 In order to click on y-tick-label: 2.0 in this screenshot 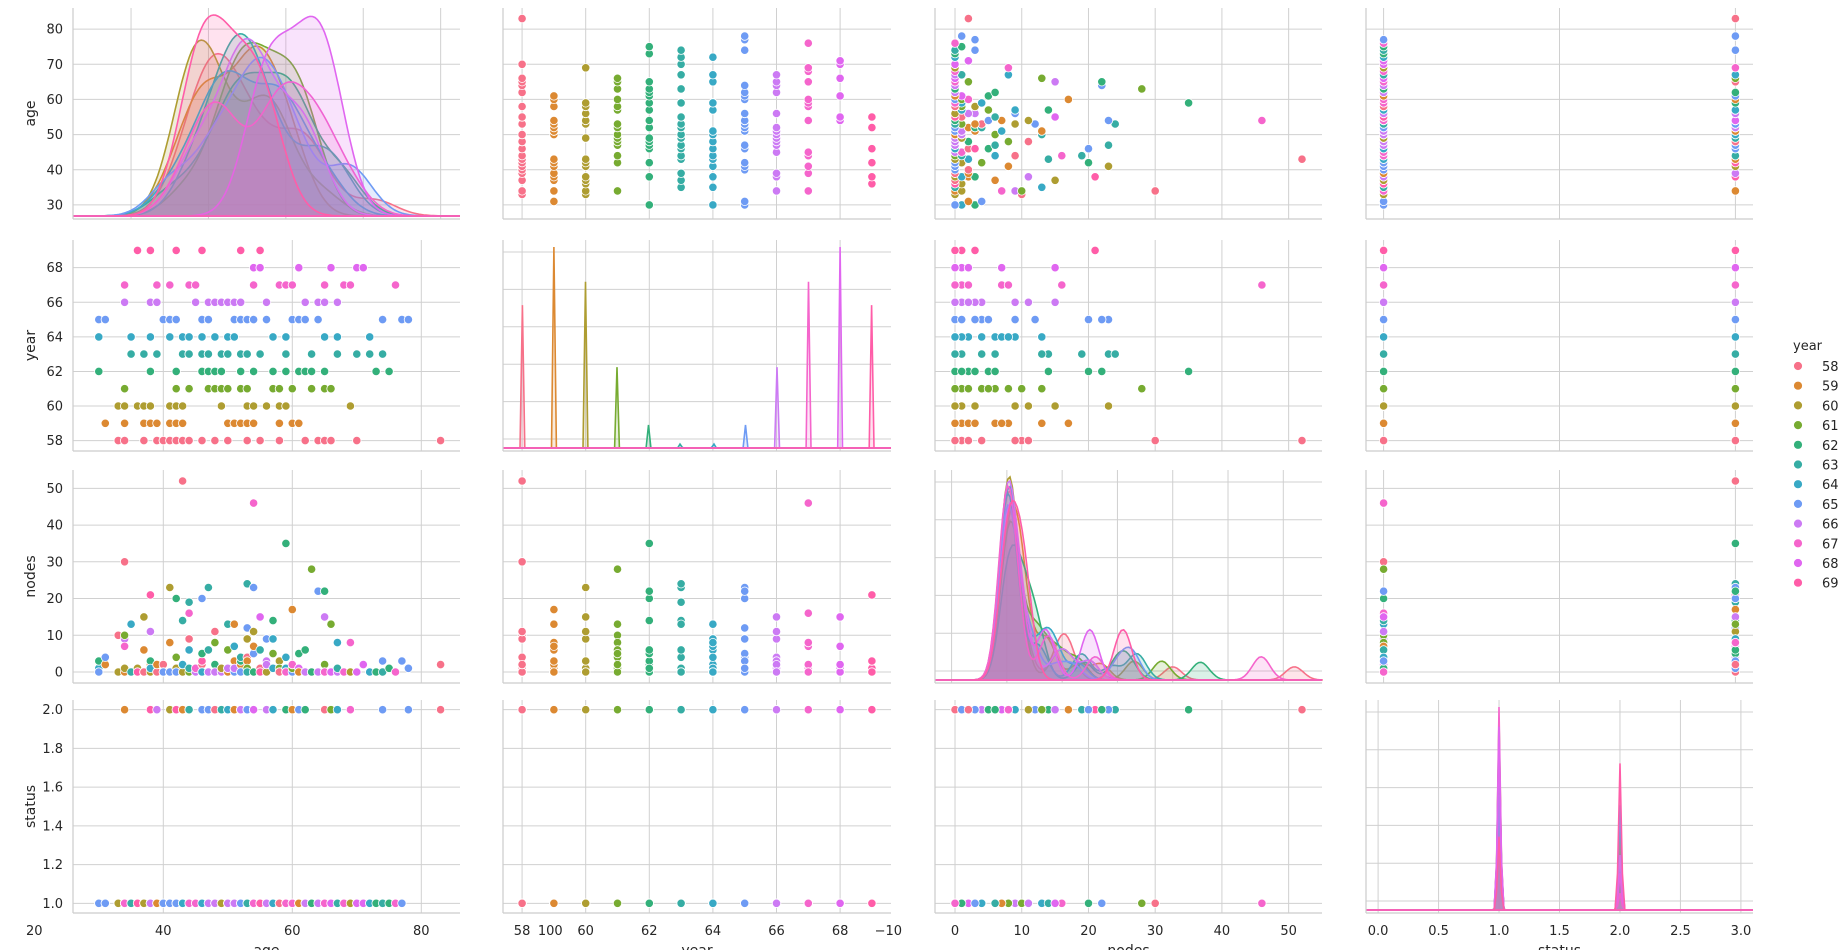, I will do `click(52, 710)`.